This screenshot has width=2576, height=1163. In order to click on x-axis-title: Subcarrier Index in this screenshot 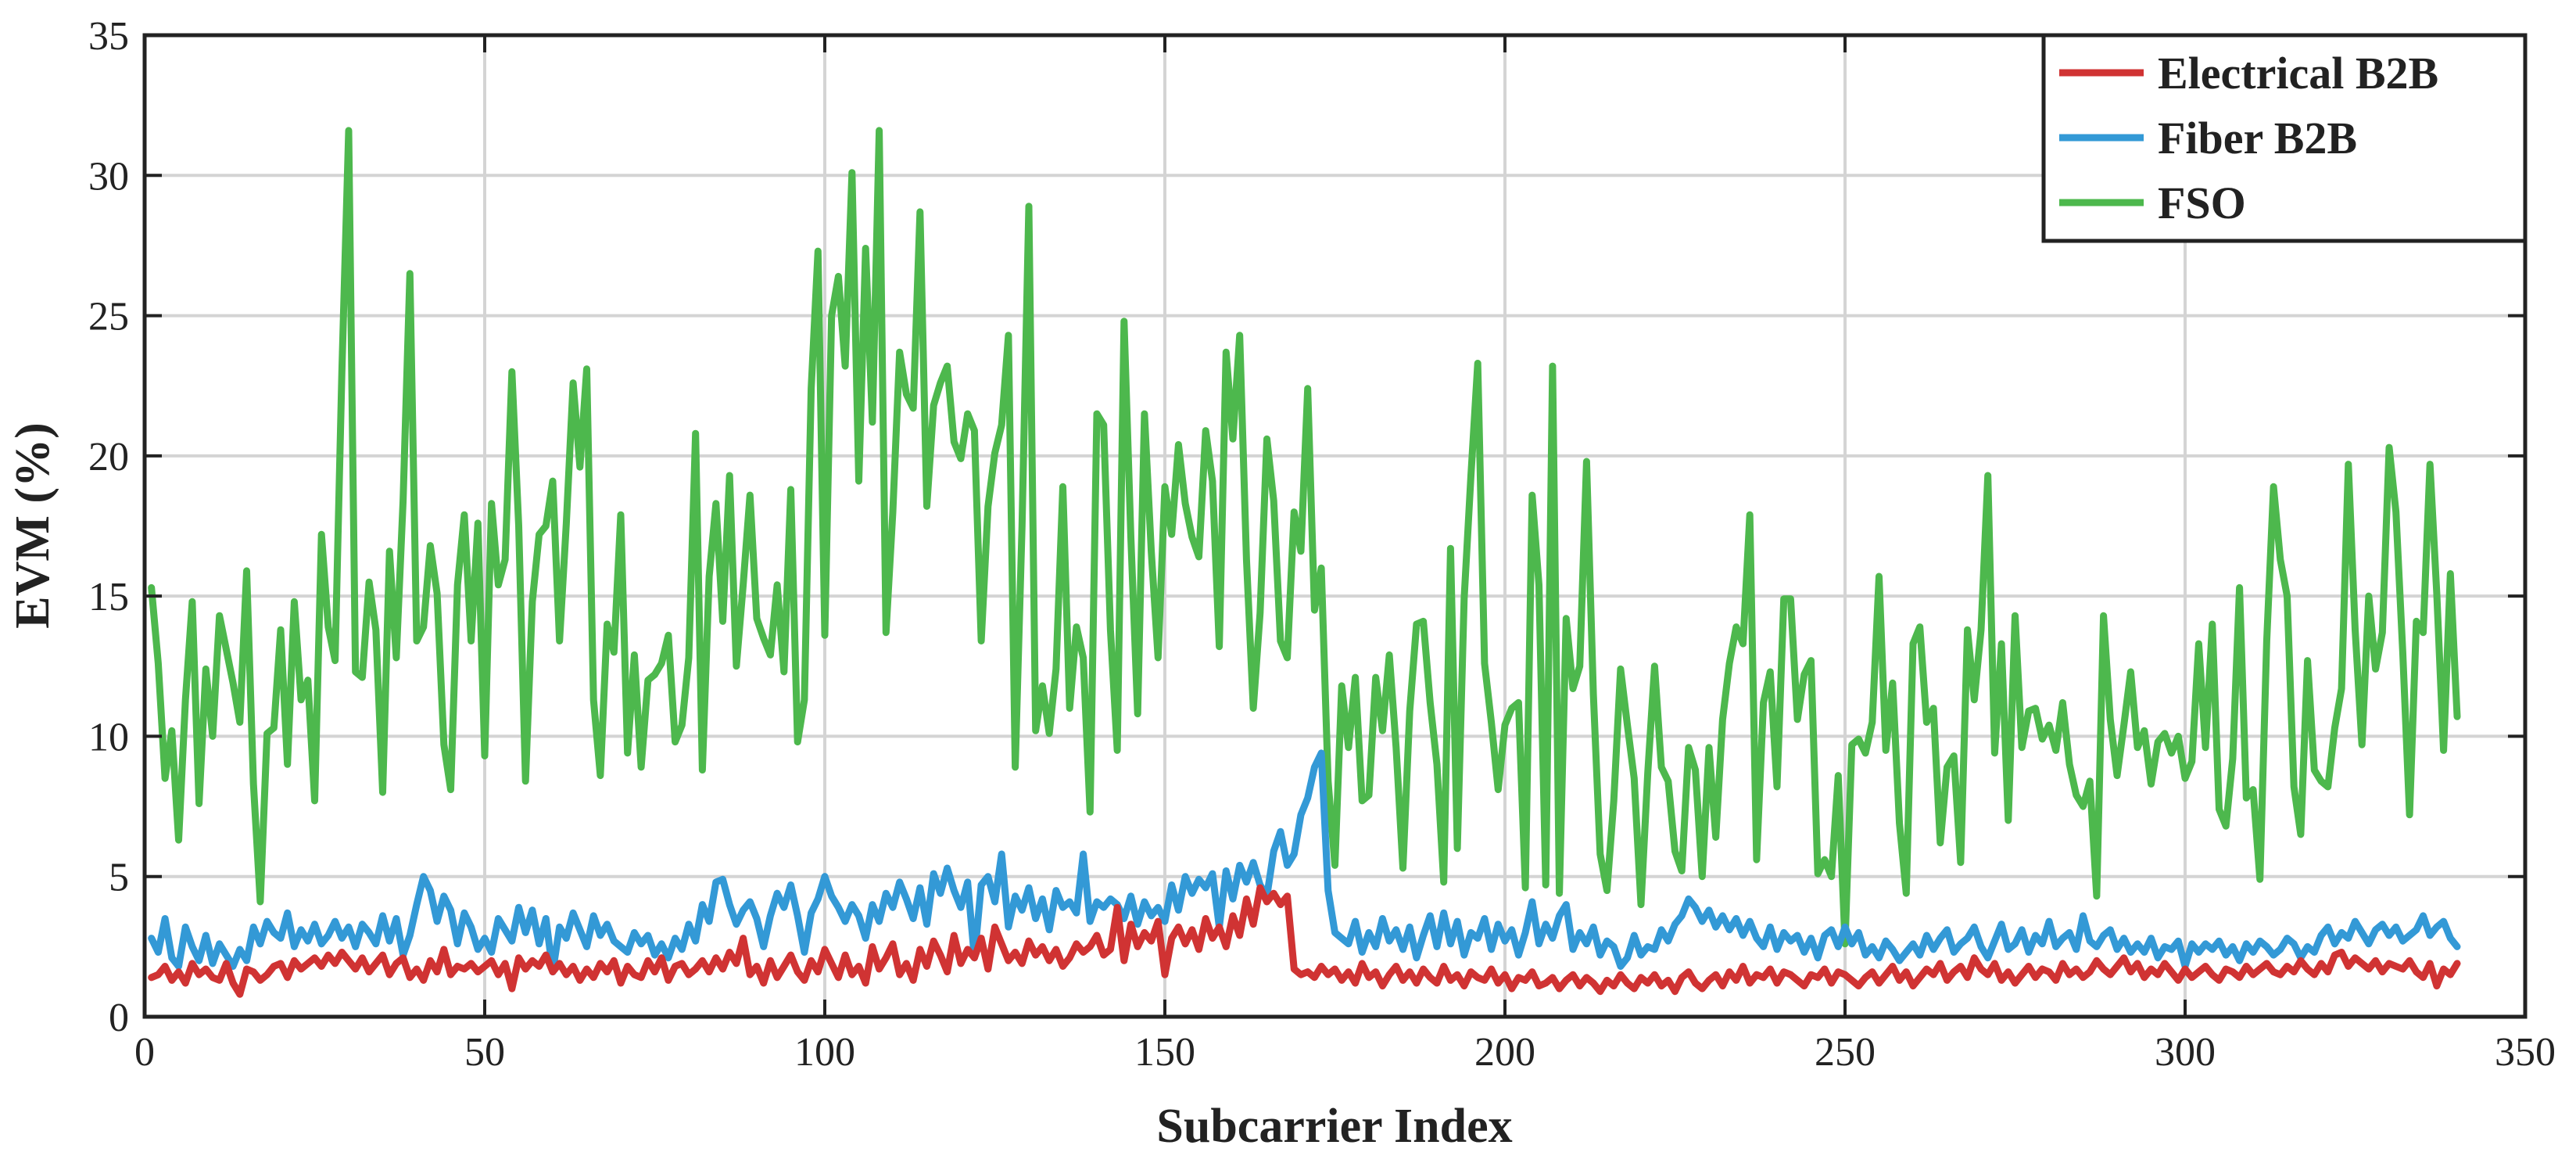, I will do `click(1334, 1126)`.